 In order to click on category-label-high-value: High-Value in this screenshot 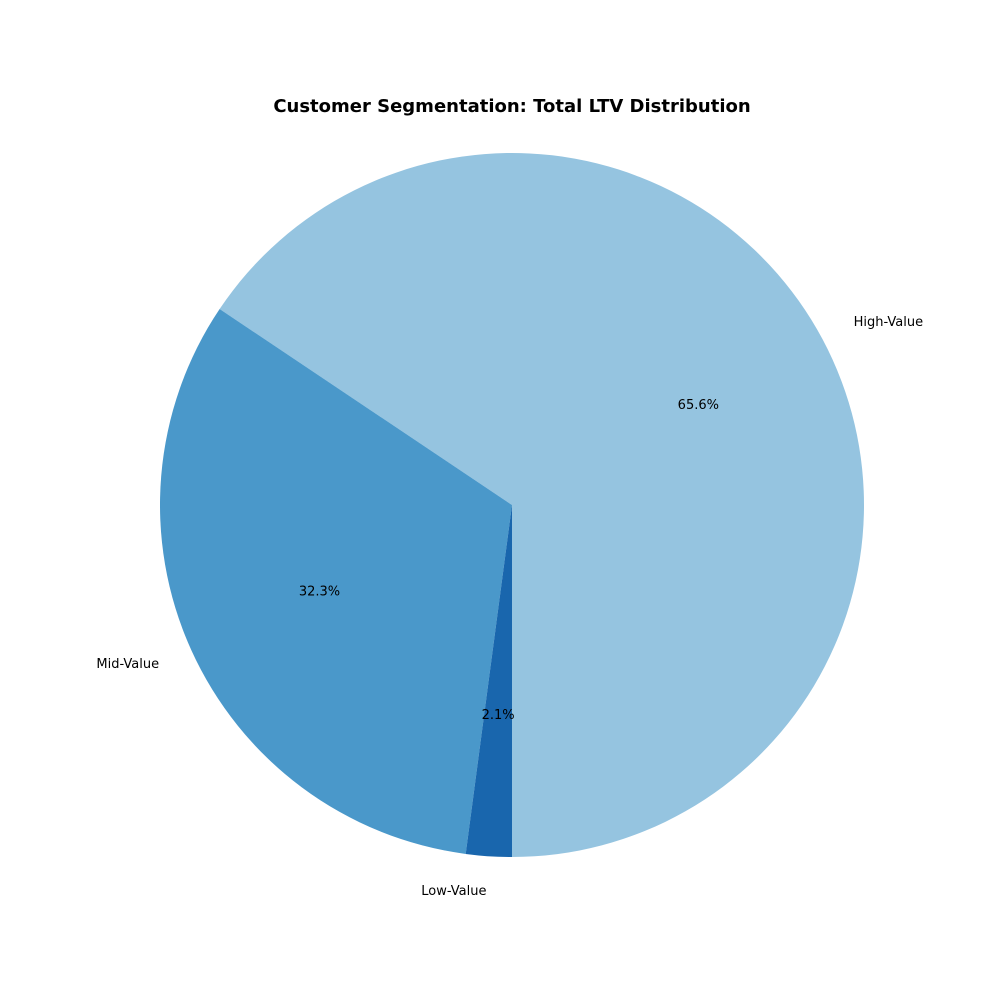, I will do `click(889, 322)`.